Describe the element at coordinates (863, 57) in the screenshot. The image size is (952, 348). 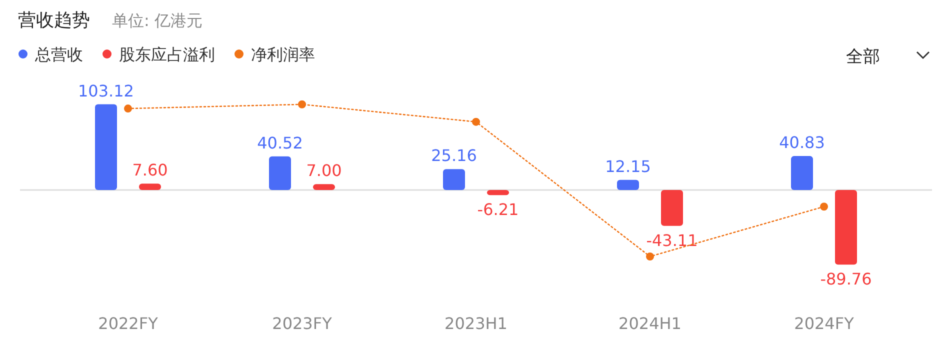
I see `text: 全部` at that location.